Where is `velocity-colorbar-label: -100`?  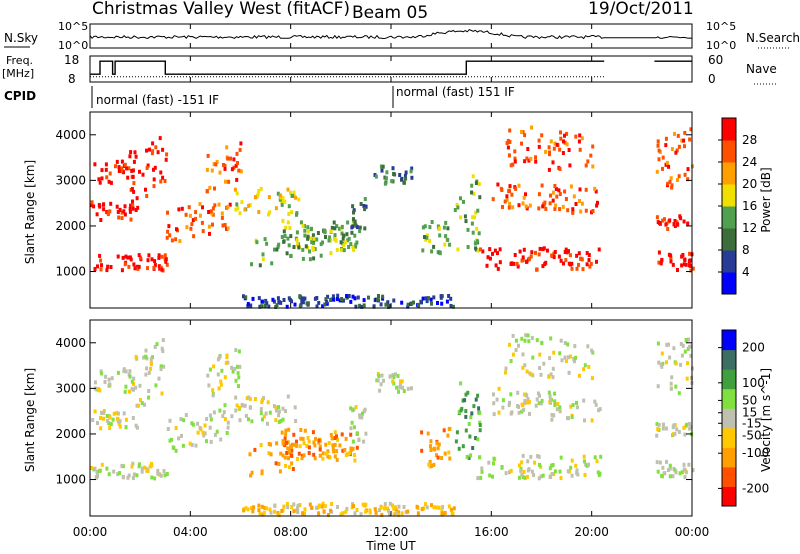
velocity-colorbar-label: -100 is located at coordinates (755, 453).